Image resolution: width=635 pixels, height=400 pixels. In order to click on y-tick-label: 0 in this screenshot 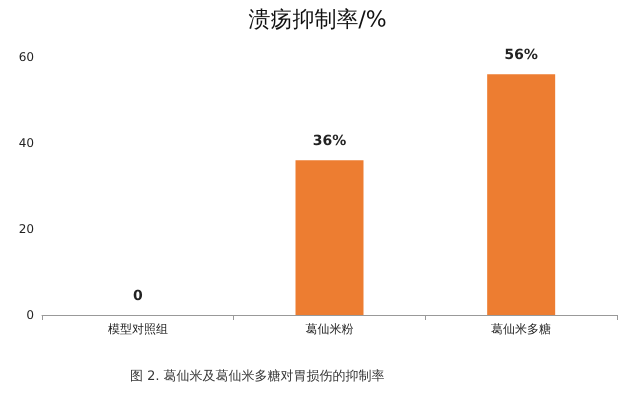, I will do `click(30, 315)`.